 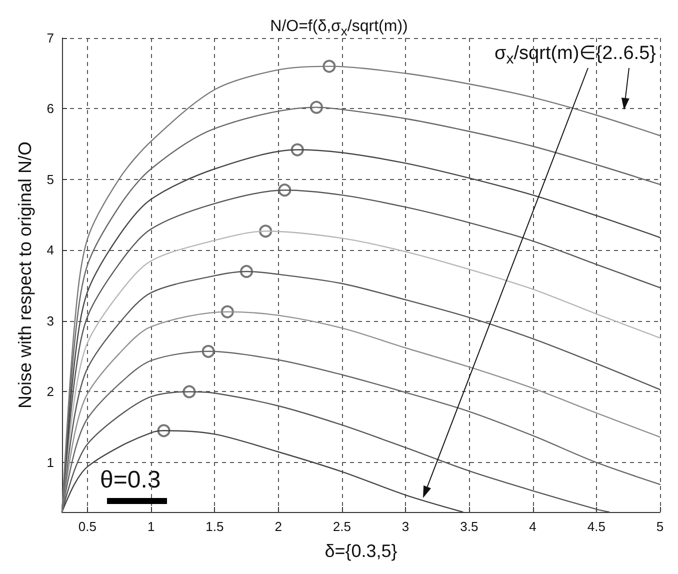 What do you see at coordinates (50, 108) in the screenshot?
I see `y-tick-label: 6` at bounding box center [50, 108].